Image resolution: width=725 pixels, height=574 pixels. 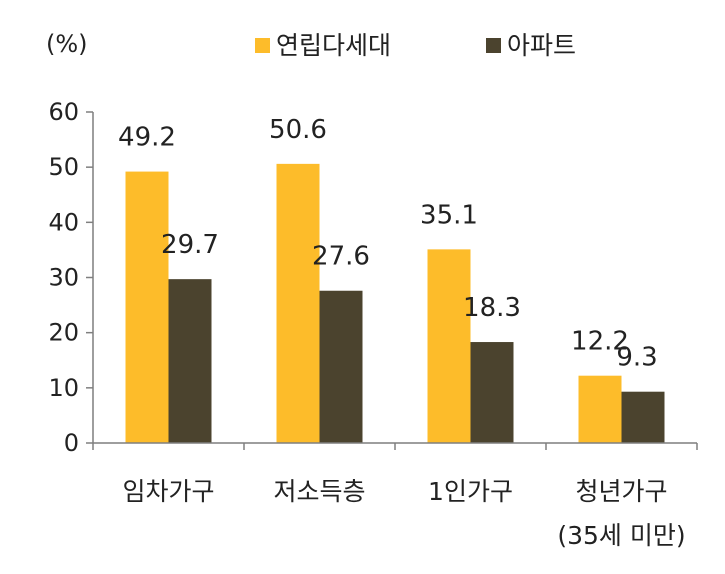 I want to click on legend-label-series-2: 아파트, so click(x=541, y=45).